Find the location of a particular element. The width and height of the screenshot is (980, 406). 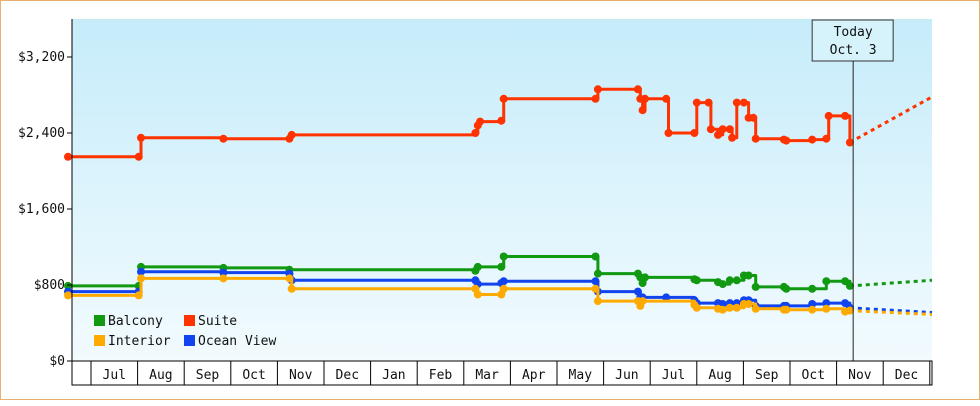

y-tick-label: $1,600 is located at coordinates (41, 209).